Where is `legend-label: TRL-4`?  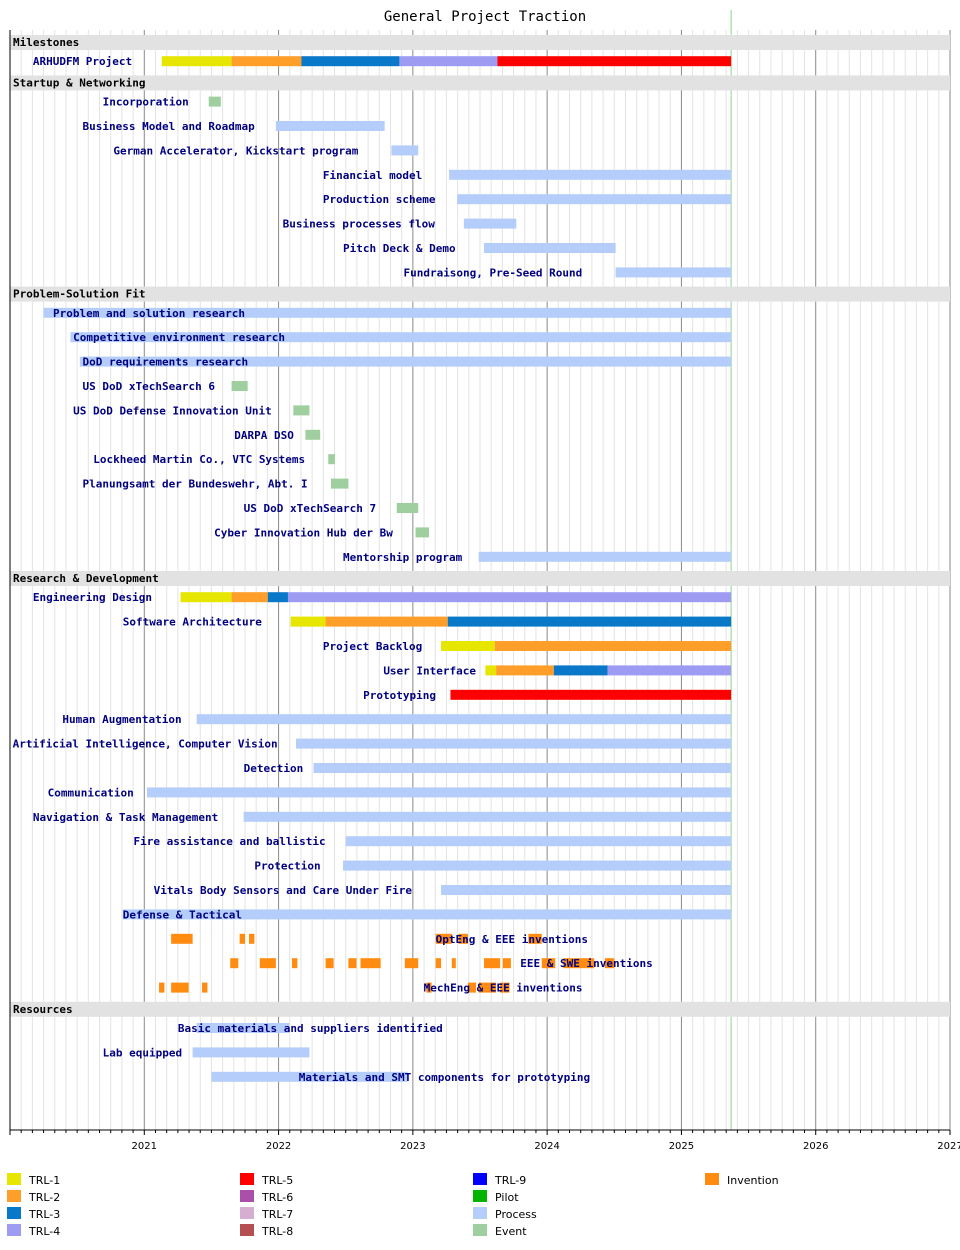
legend-label: TRL-4 is located at coordinates (44, 1231).